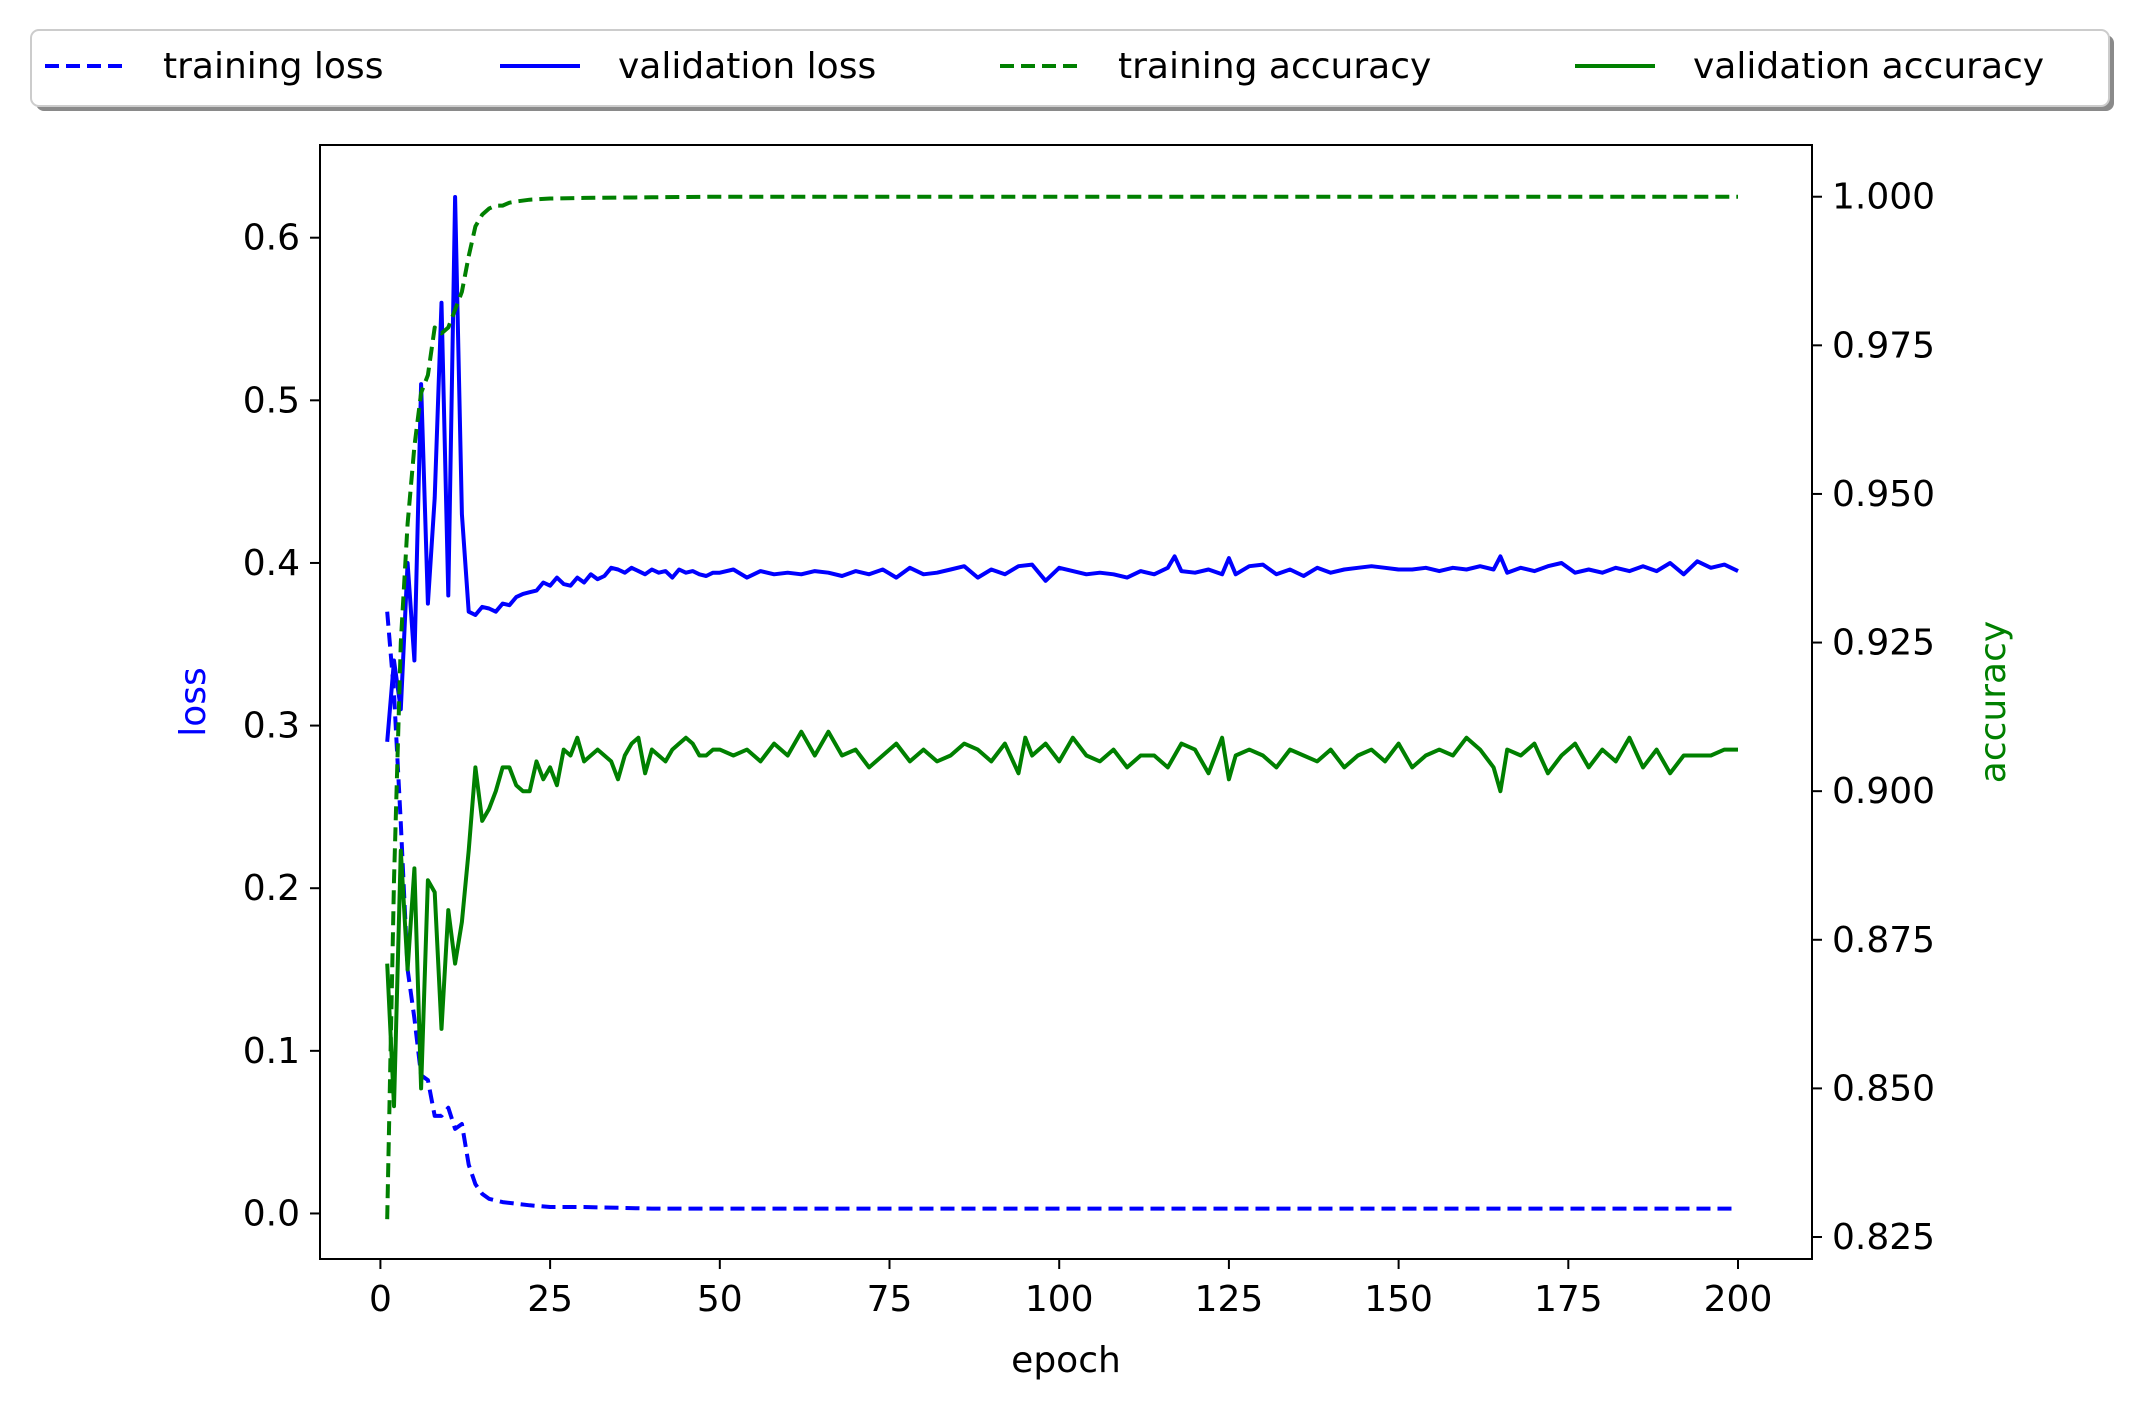  Describe the element at coordinates (1883, 345) in the screenshot. I see `y-right-tick-label: 0.975` at that location.